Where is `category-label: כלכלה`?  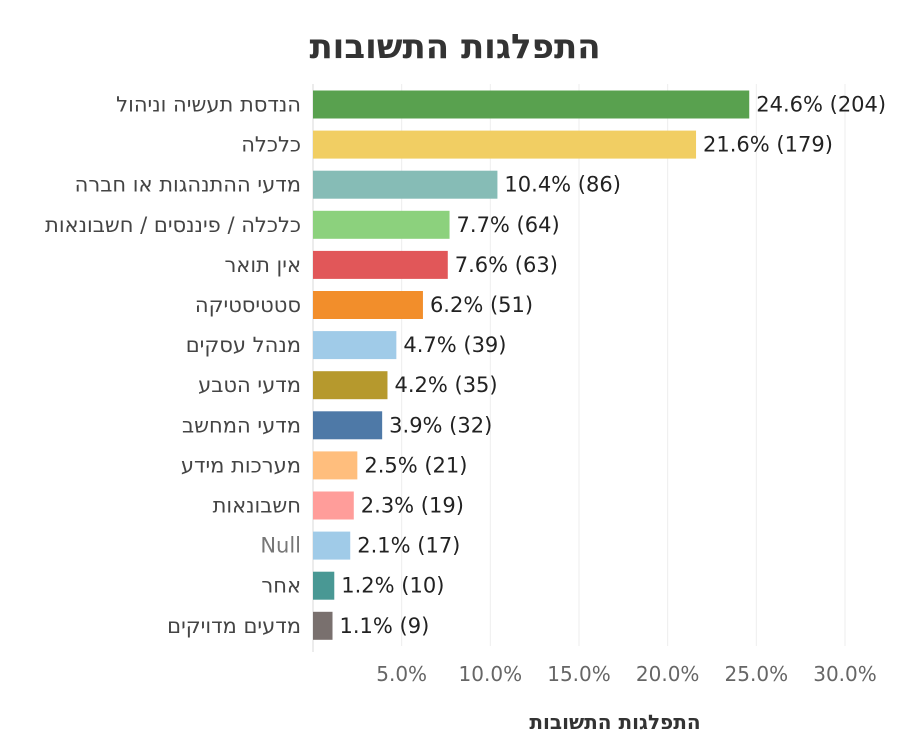
category-label: כלכלה is located at coordinates (271, 145).